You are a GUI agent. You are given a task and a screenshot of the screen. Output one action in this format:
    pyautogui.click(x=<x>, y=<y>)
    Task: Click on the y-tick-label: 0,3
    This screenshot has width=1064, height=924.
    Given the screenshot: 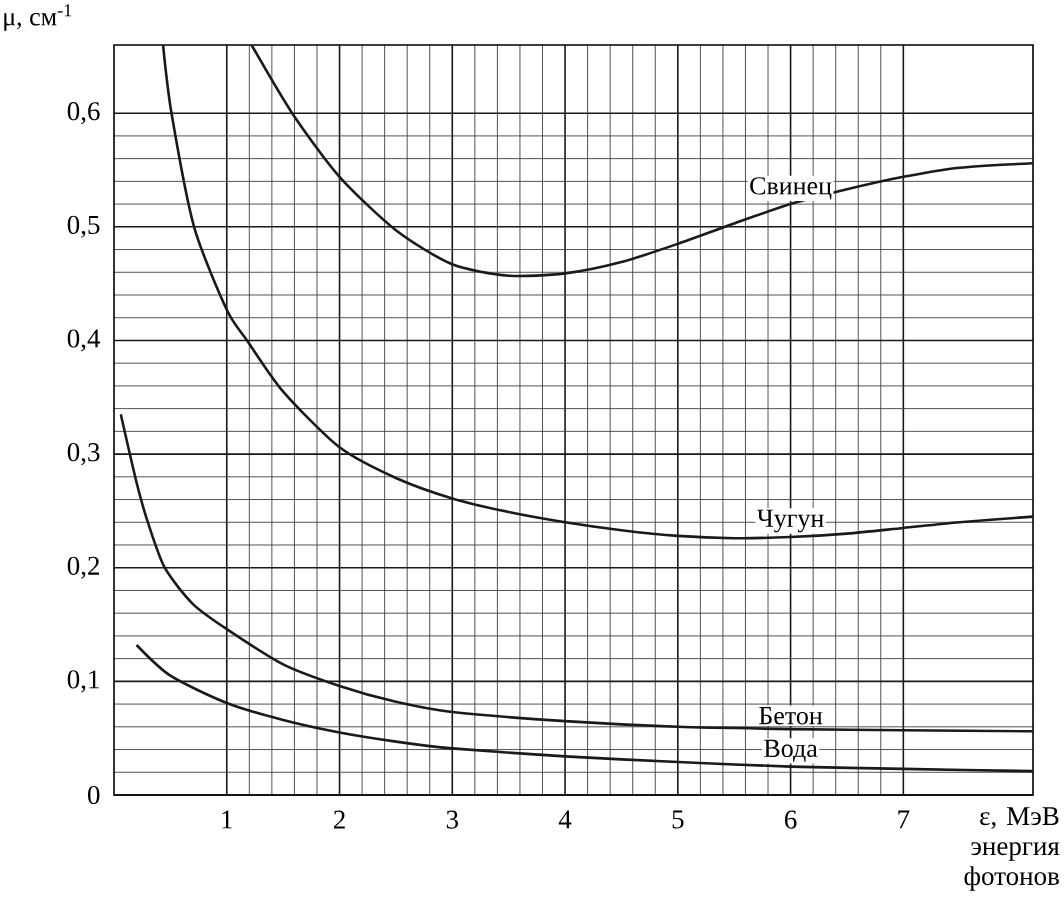 What is the action you would take?
    pyautogui.click(x=83, y=454)
    